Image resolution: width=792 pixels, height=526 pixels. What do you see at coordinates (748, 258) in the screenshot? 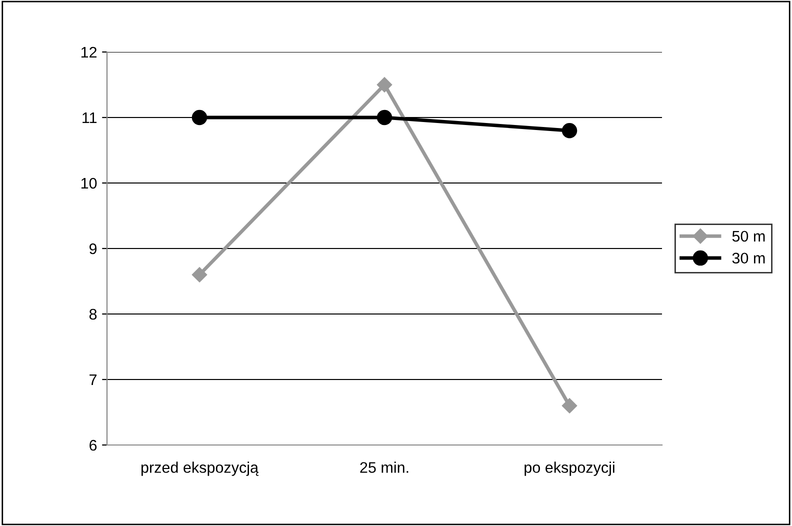
I see `legend-label: 30 m` at bounding box center [748, 258].